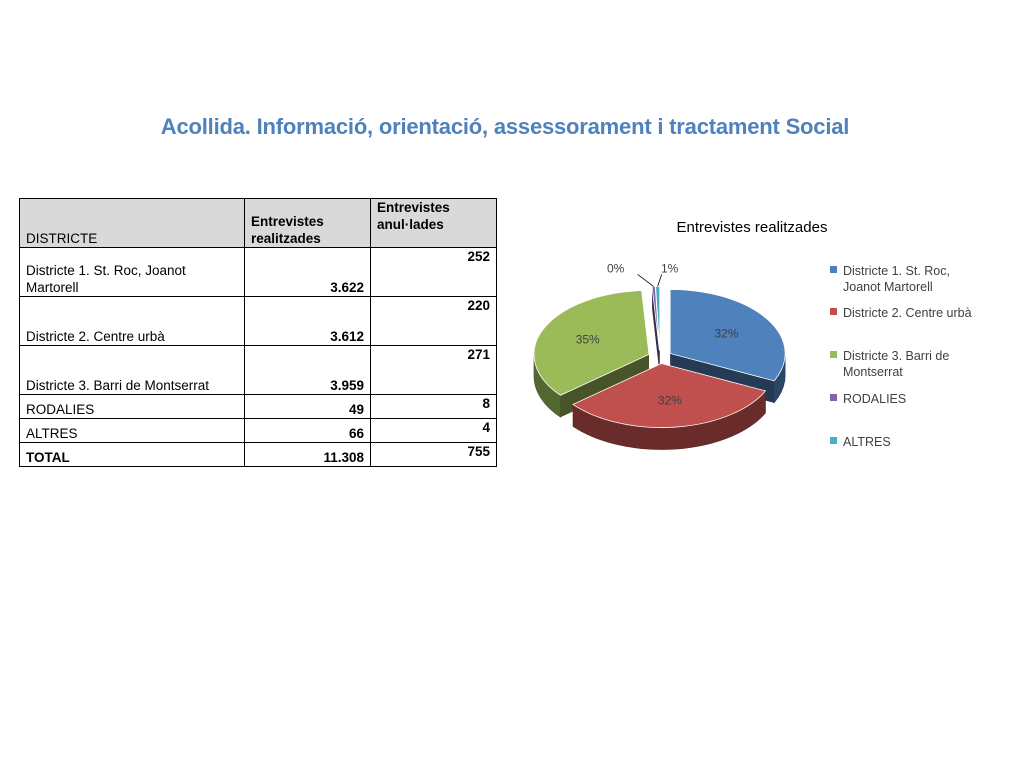 Image resolution: width=1024 pixels, height=768 pixels. I want to click on cell-realitzades: 11.308, so click(307, 454).